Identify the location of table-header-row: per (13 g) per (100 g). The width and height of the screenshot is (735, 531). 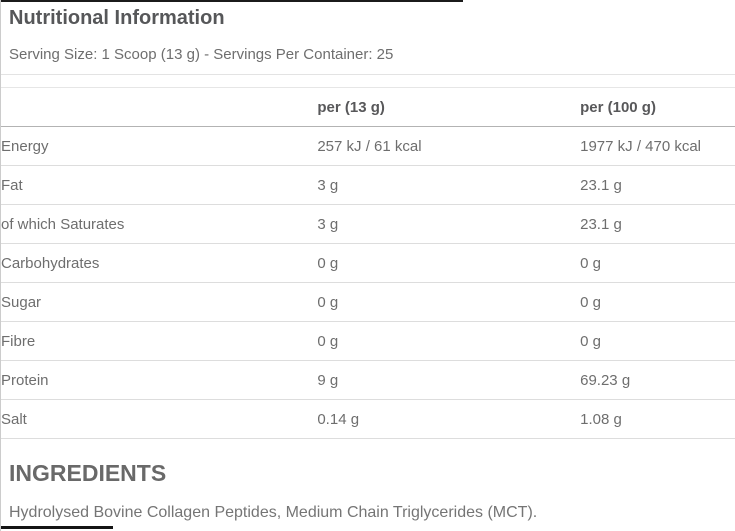
(368, 107).